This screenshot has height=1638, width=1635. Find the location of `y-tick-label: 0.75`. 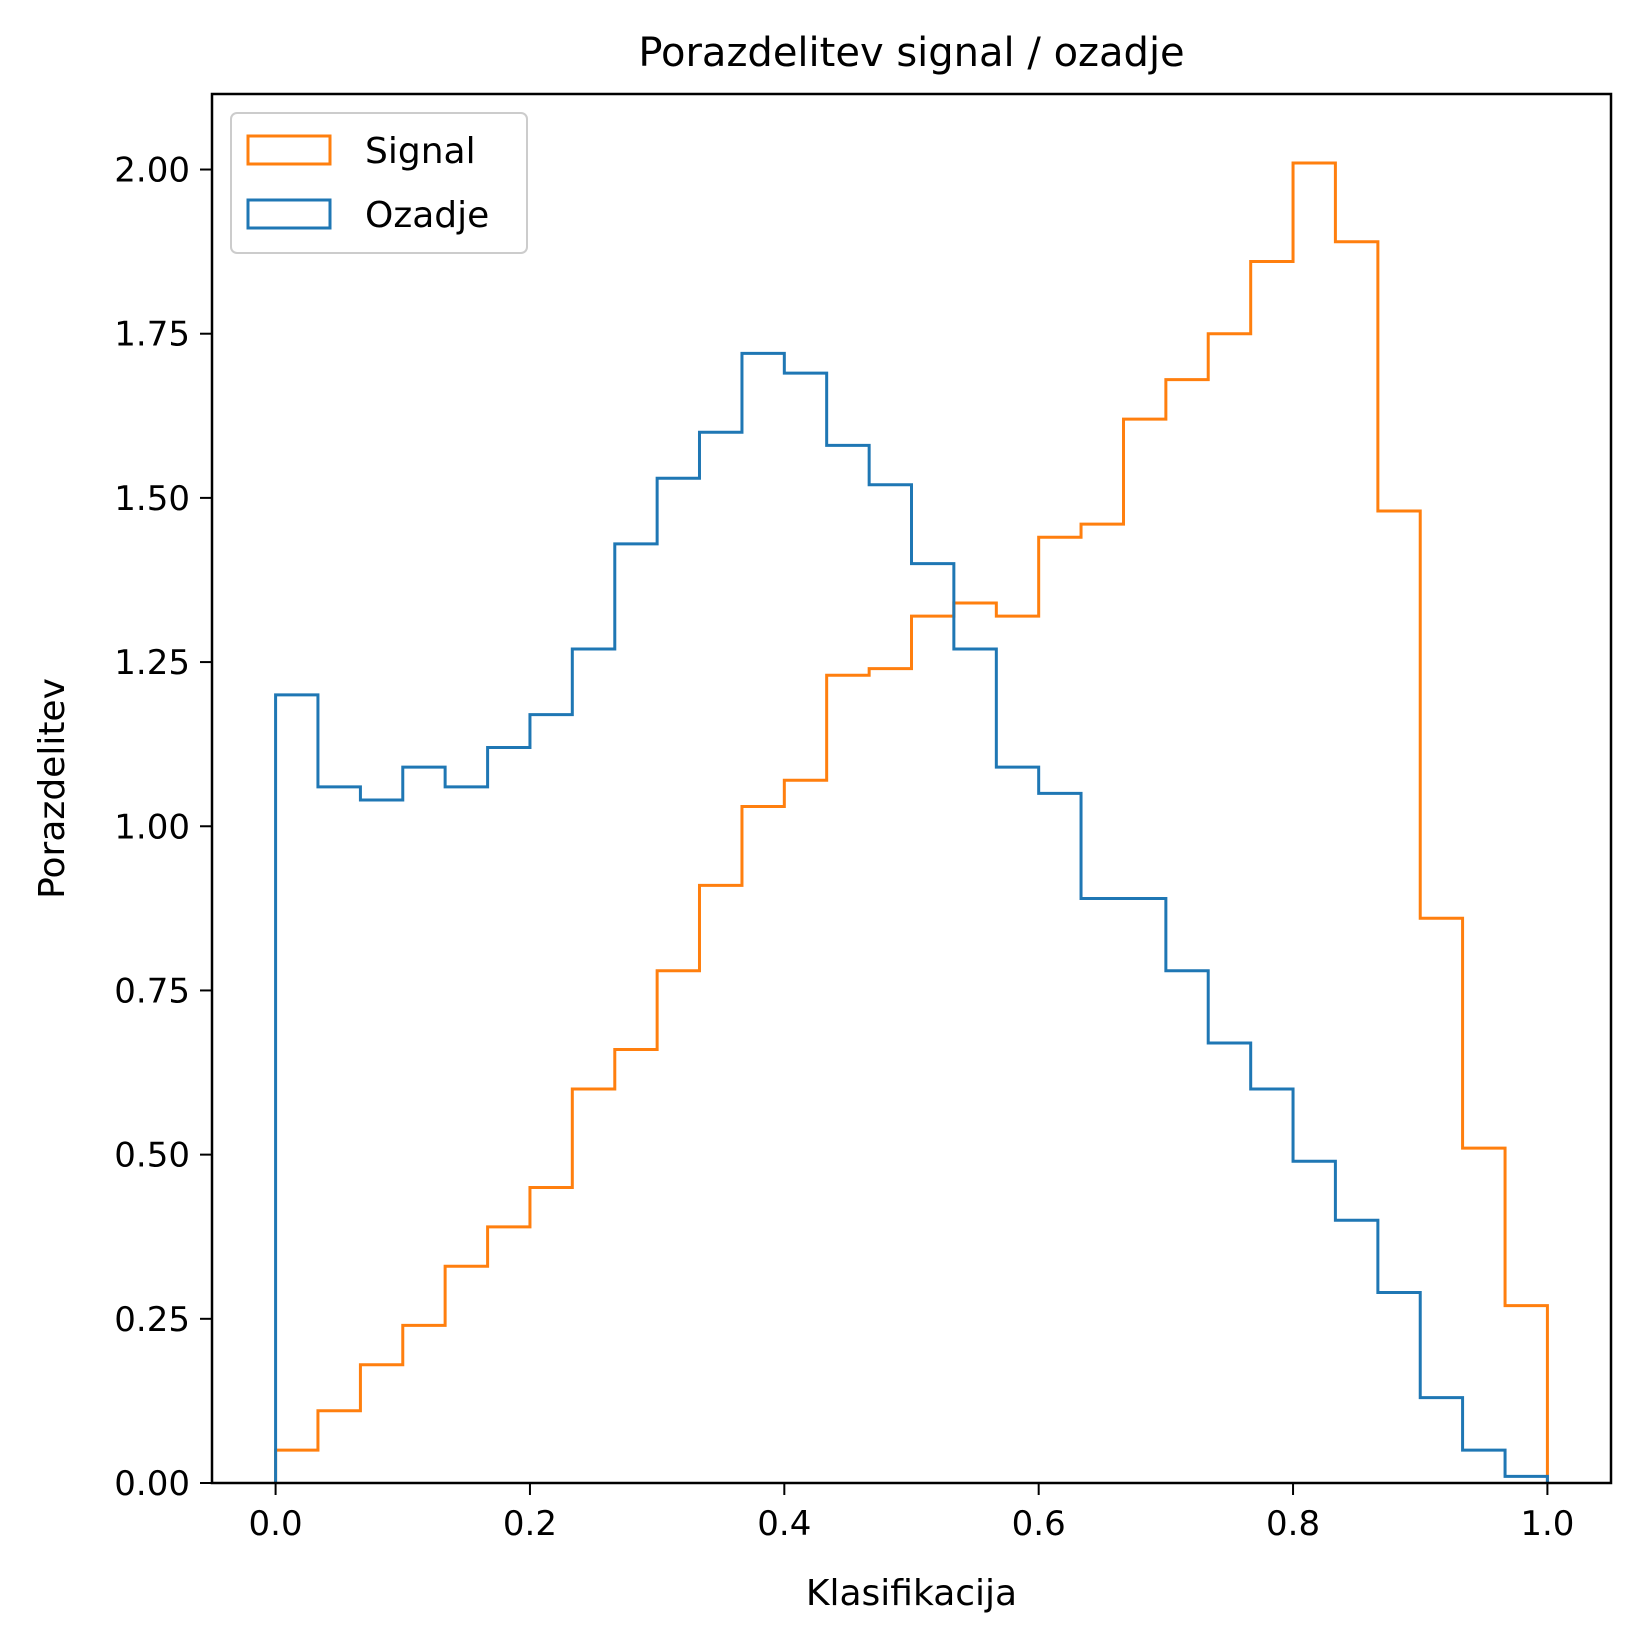

y-tick-label: 0.75 is located at coordinates (152, 991).